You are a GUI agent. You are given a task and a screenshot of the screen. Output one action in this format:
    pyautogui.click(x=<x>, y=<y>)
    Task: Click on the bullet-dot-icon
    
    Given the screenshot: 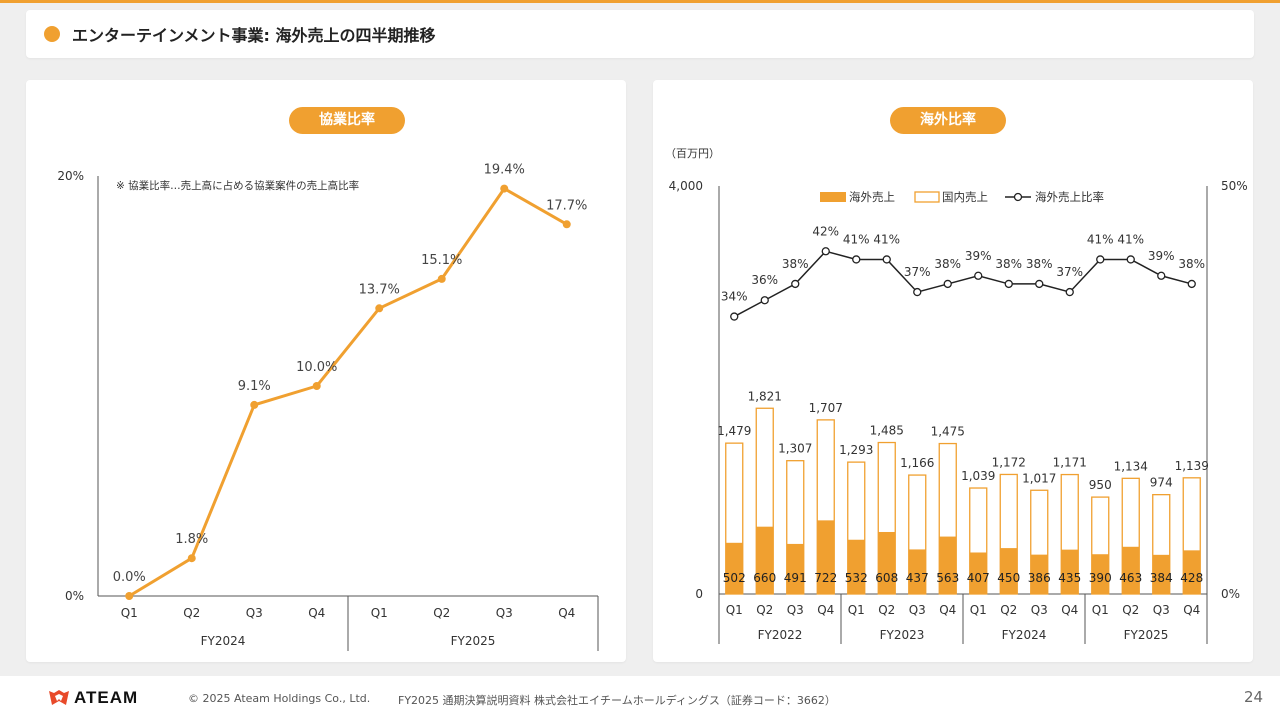 What is the action you would take?
    pyautogui.click(x=52, y=34)
    